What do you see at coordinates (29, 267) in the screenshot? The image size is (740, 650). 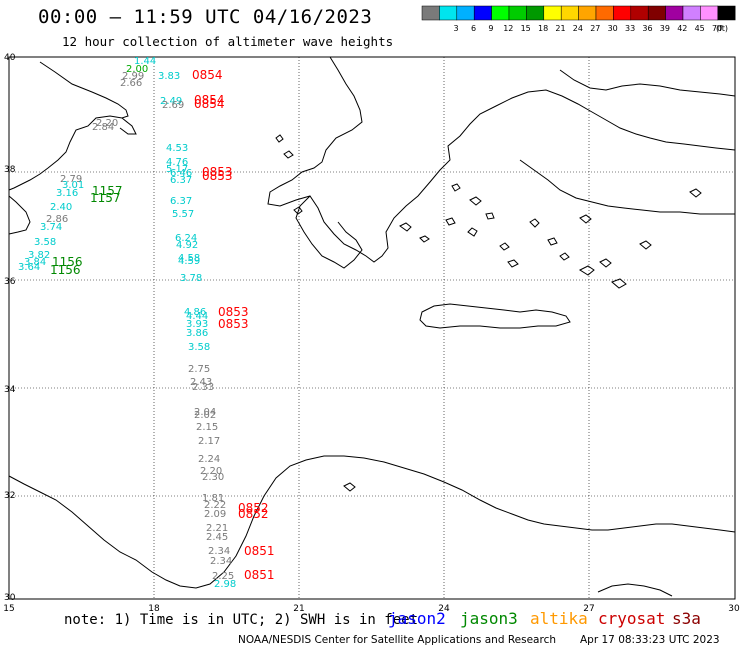 I see `wave-height-label: 3.64` at bounding box center [29, 267].